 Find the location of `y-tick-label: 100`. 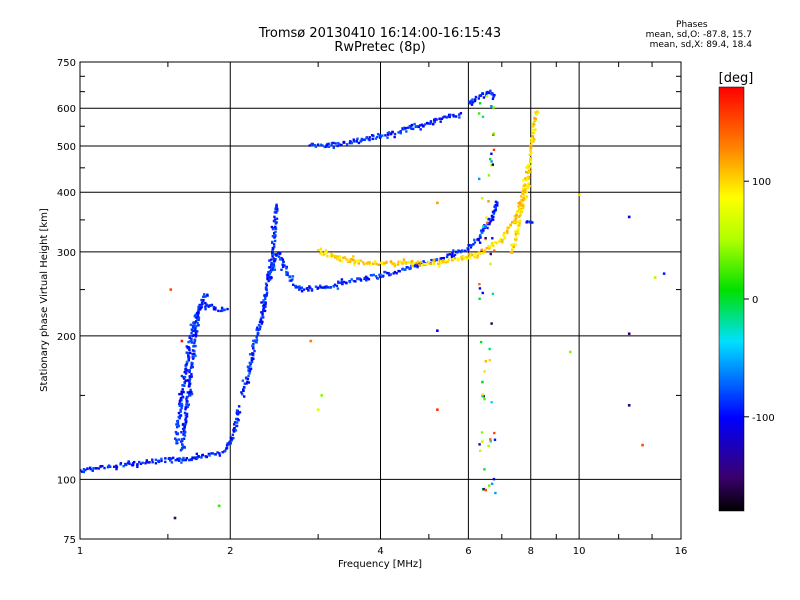

y-tick-label: 100 is located at coordinates (66, 480).